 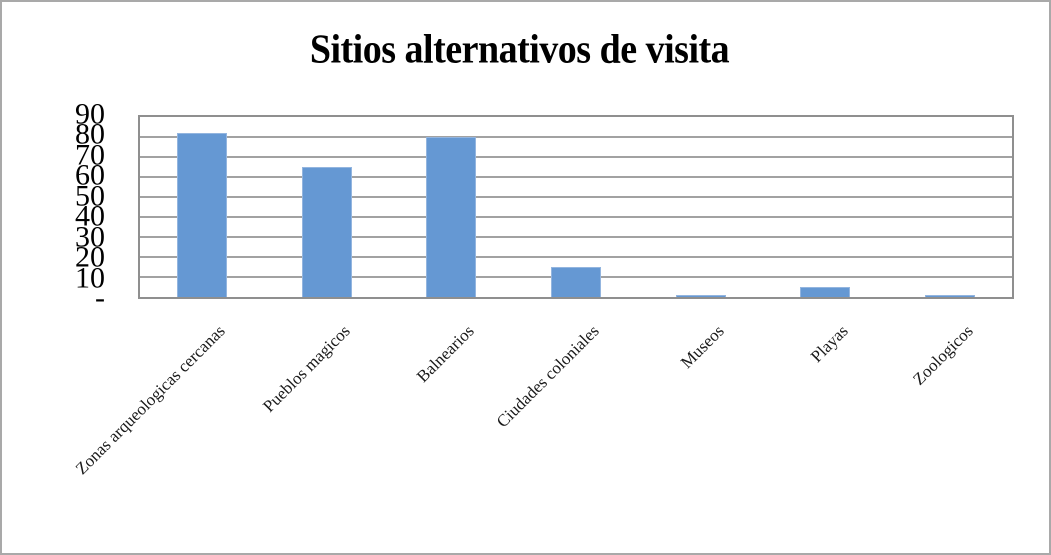 I want to click on y-axis-tick-label: 10, so click(x=90, y=277).